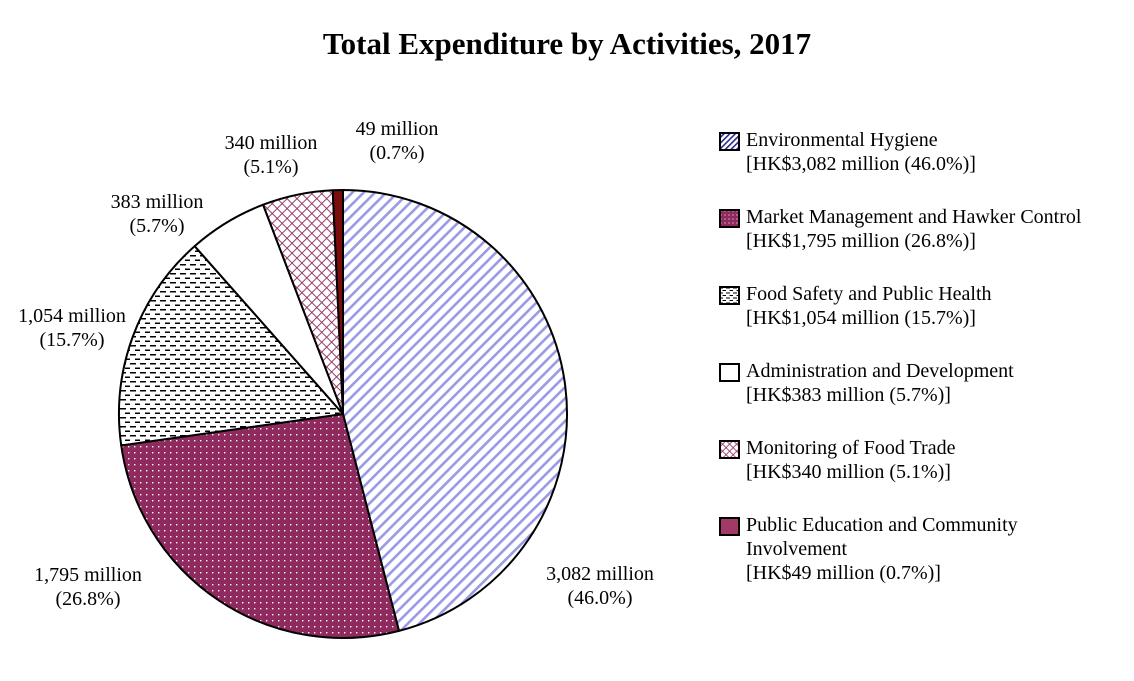 The width and height of the screenshot is (1134, 681). I want to click on pie-slice-public-education-and-community-involvement, so click(337, 302).